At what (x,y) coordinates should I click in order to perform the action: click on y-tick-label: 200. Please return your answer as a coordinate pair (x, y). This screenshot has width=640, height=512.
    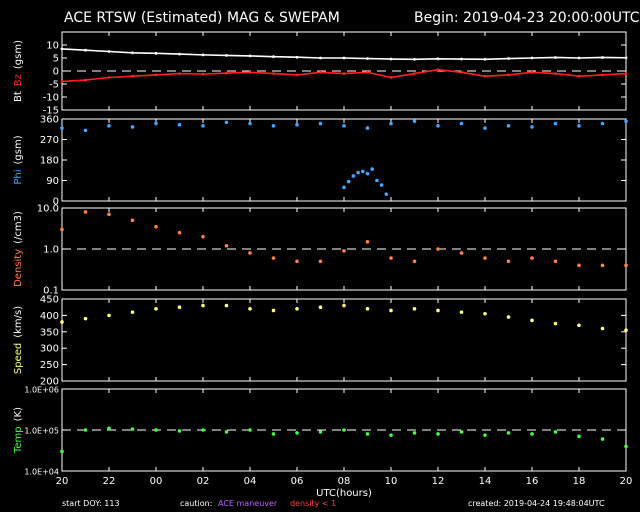
    Looking at the image, I should click on (49, 382).